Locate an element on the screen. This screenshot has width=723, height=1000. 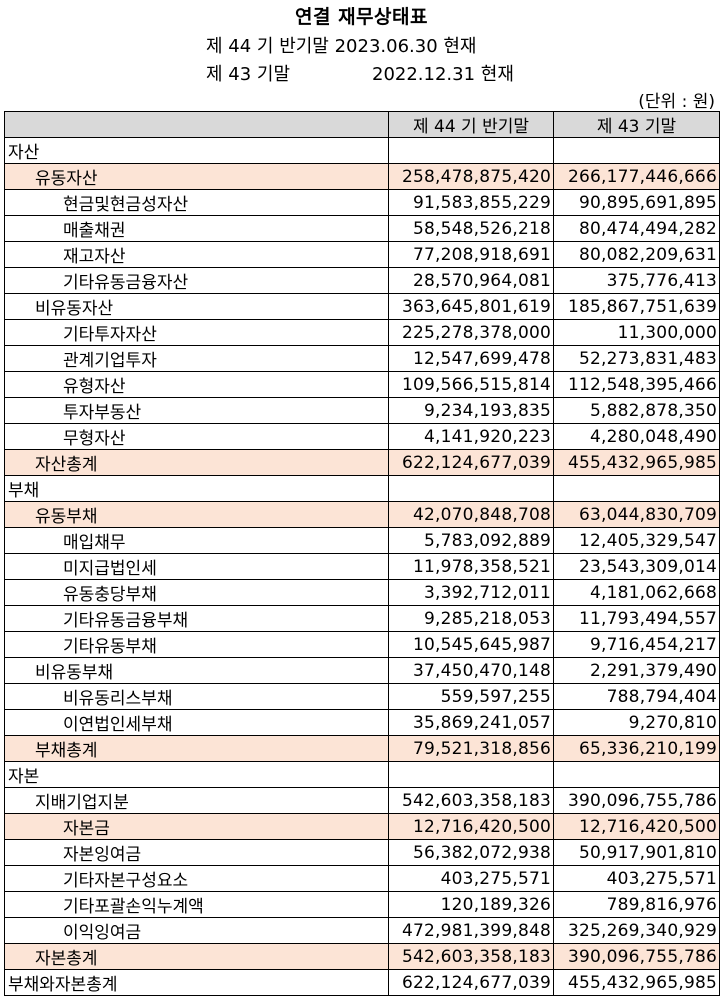
account-label: 지배기업지분 is located at coordinates (196, 800).